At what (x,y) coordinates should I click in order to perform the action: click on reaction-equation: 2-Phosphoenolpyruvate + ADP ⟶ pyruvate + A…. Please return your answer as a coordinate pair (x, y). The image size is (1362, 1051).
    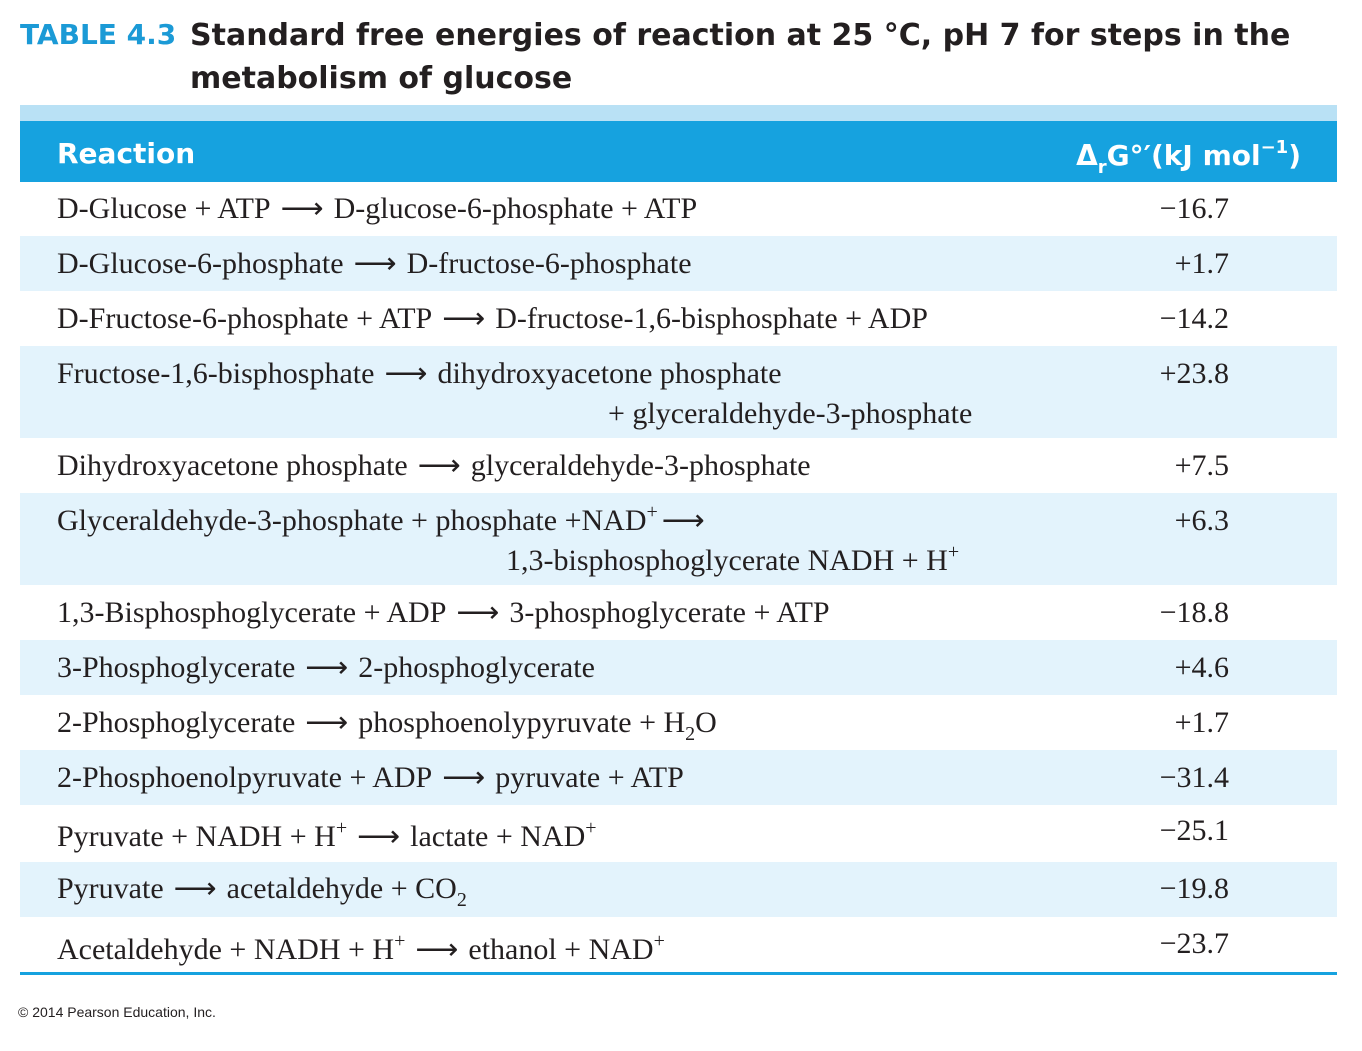
    Looking at the image, I should click on (370, 777).